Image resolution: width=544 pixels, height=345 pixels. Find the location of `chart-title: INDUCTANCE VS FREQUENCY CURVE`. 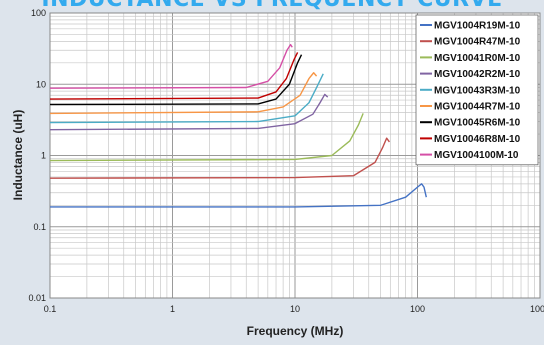

chart-title: INDUCTANCE VS FREQUENCY CURVE is located at coordinates (272, 6).